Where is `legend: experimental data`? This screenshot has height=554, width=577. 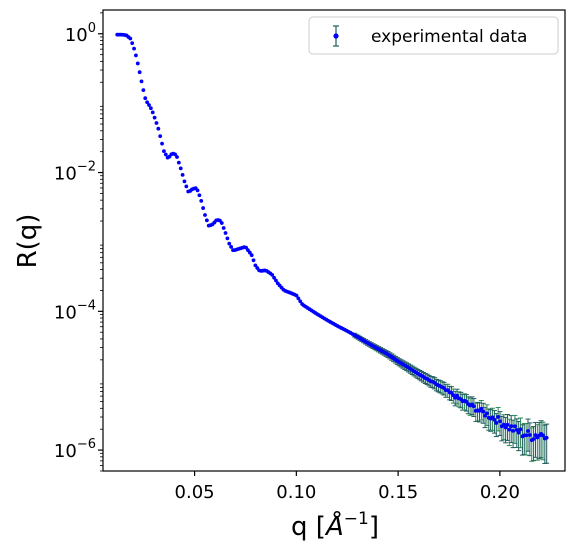
legend: experimental data is located at coordinates (433, 35).